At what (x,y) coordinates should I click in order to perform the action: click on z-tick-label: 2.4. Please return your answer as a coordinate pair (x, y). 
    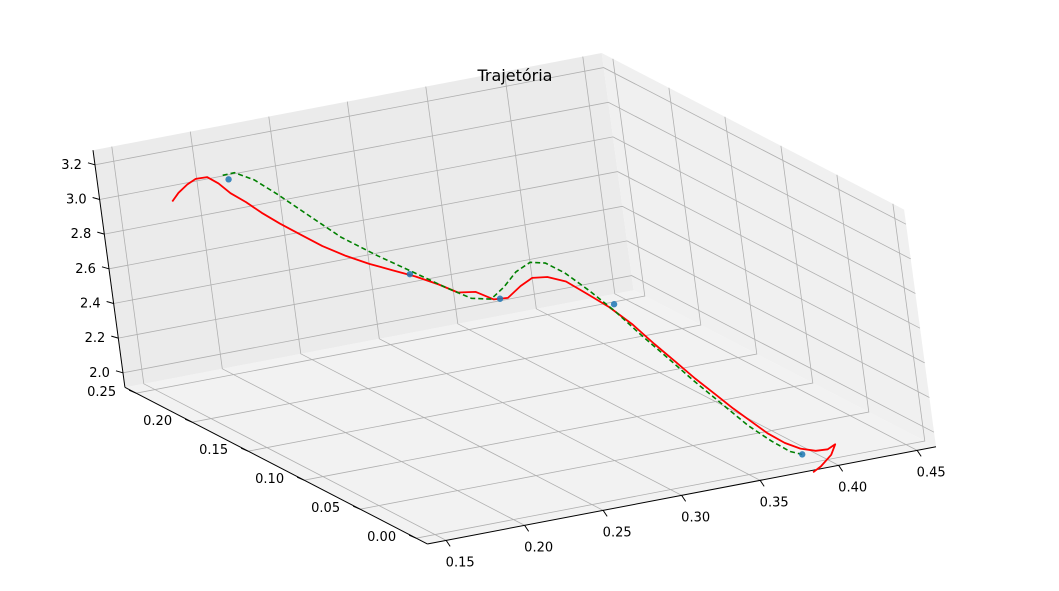
    Looking at the image, I should click on (90, 303).